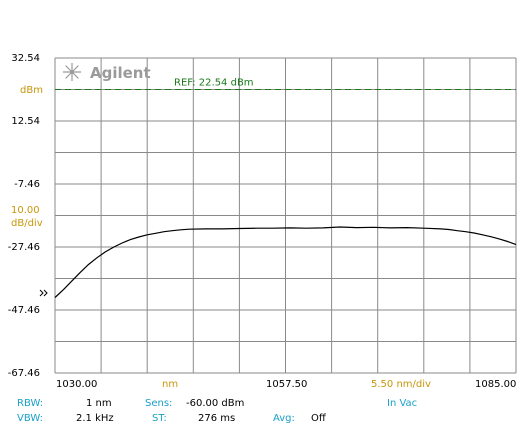 The image size is (520, 427). I want to click on y-tick-label: -7.46, so click(27, 184).